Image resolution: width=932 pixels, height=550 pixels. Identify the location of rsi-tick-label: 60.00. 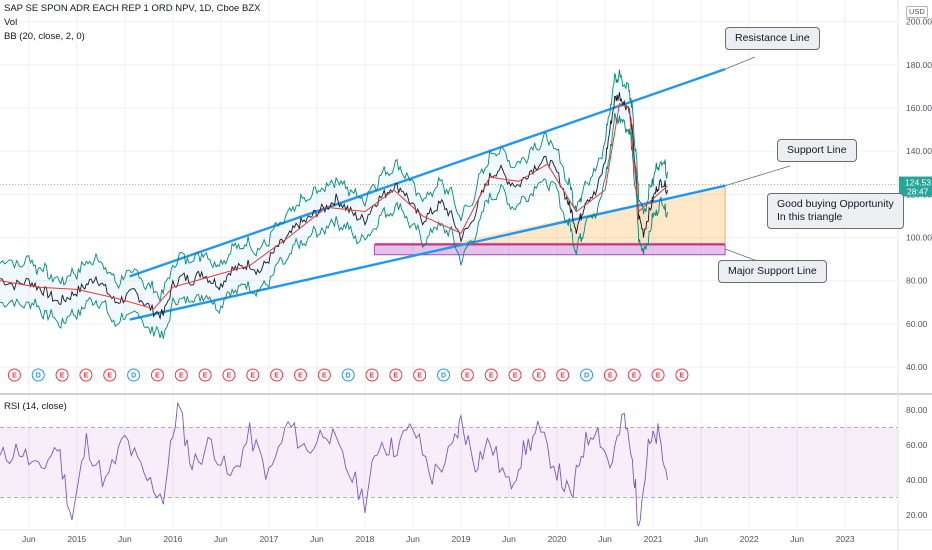
(917, 445).